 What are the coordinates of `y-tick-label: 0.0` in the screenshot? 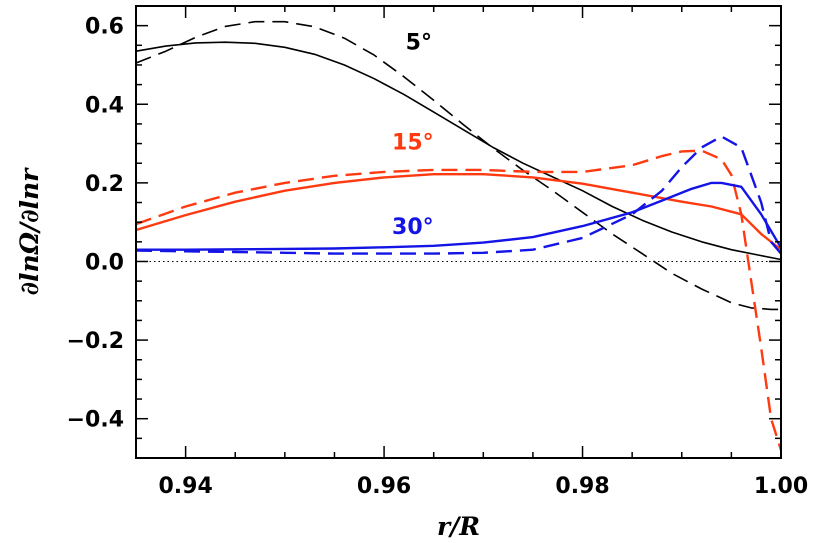 It's located at (104, 262).